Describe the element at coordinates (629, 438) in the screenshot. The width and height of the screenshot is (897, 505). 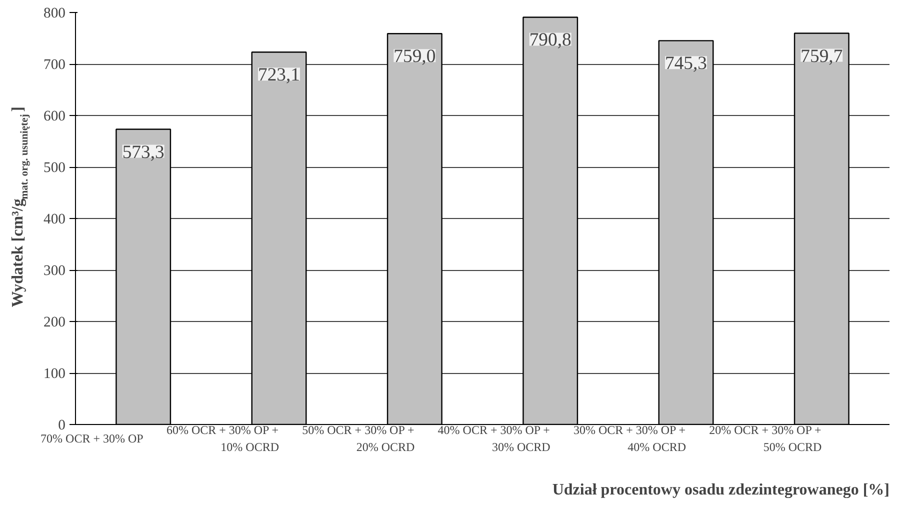
I see `x-tick-label: 30% OCR + 30% OP + 40% OCRD` at that location.